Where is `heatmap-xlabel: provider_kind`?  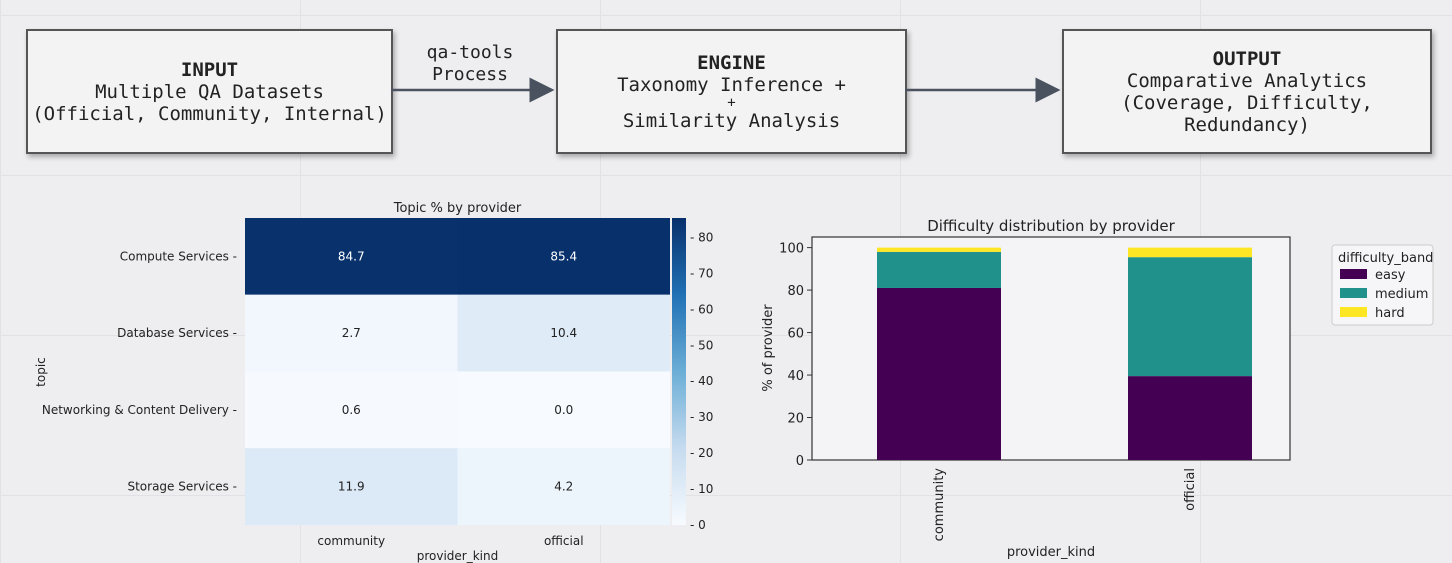
heatmap-xlabel: provider_kind is located at coordinates (458, 556).